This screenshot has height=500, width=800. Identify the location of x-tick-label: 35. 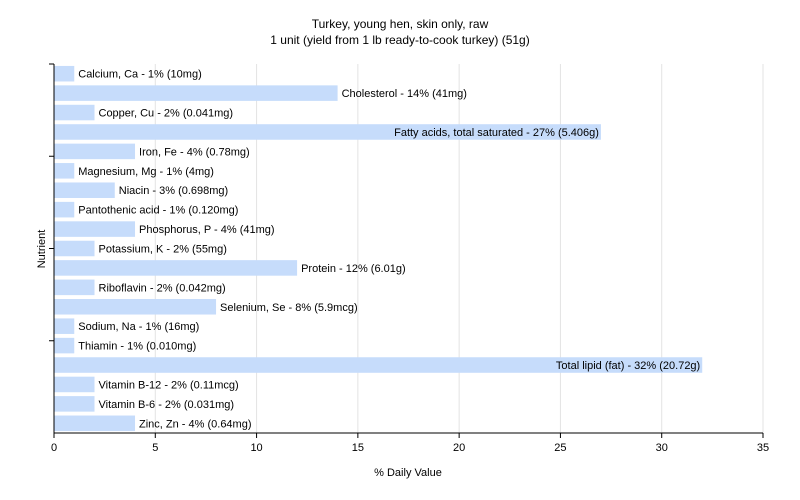
(763, 448).